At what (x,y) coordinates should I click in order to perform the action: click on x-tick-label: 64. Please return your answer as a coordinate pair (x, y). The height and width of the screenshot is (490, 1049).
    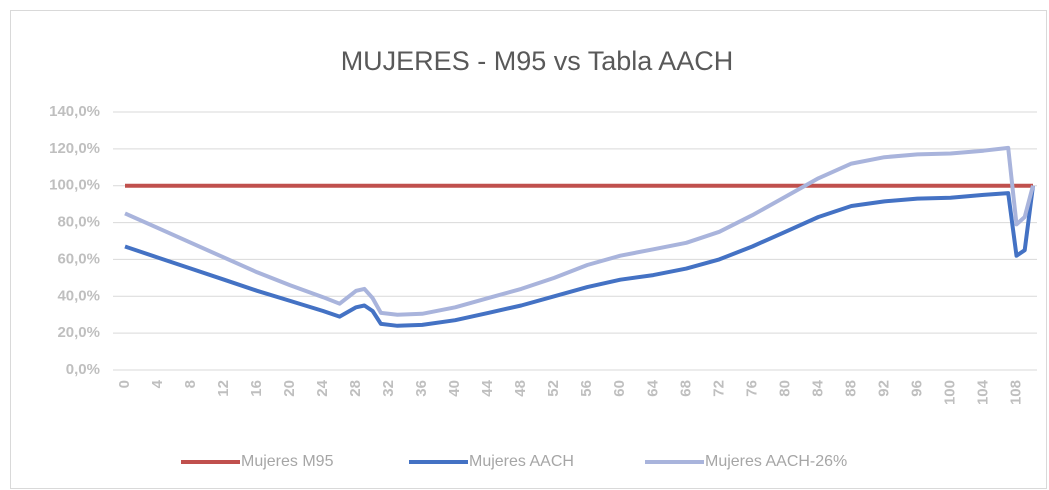
    Looking at the image, I should click on (652, 387).